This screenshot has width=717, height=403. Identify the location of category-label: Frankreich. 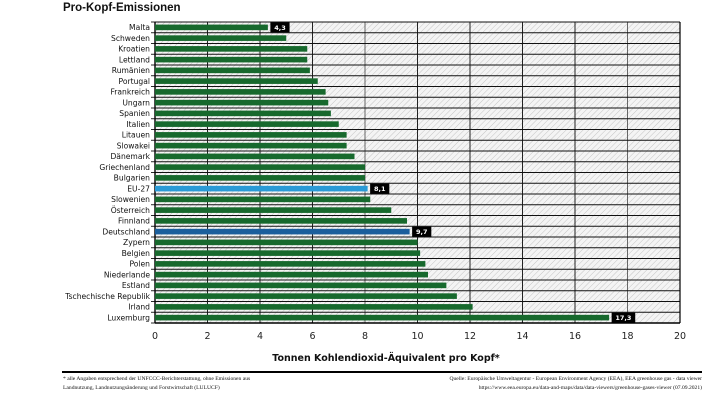
(130, 92).